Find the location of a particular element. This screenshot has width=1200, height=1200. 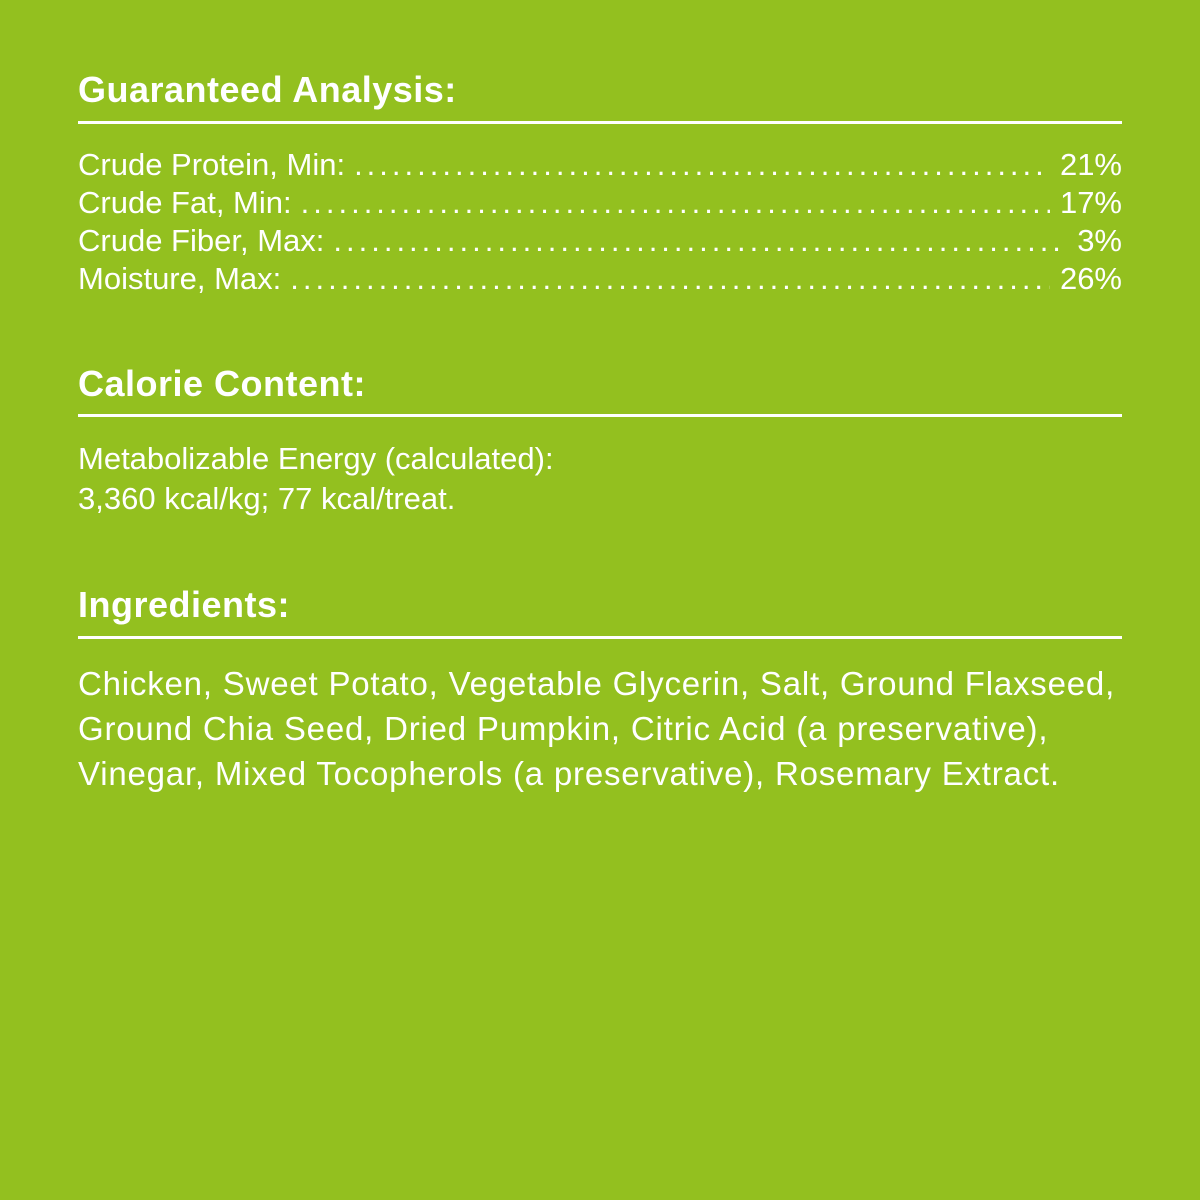

ingredients-title: Ingredients: is located at coordinates (184, 605).